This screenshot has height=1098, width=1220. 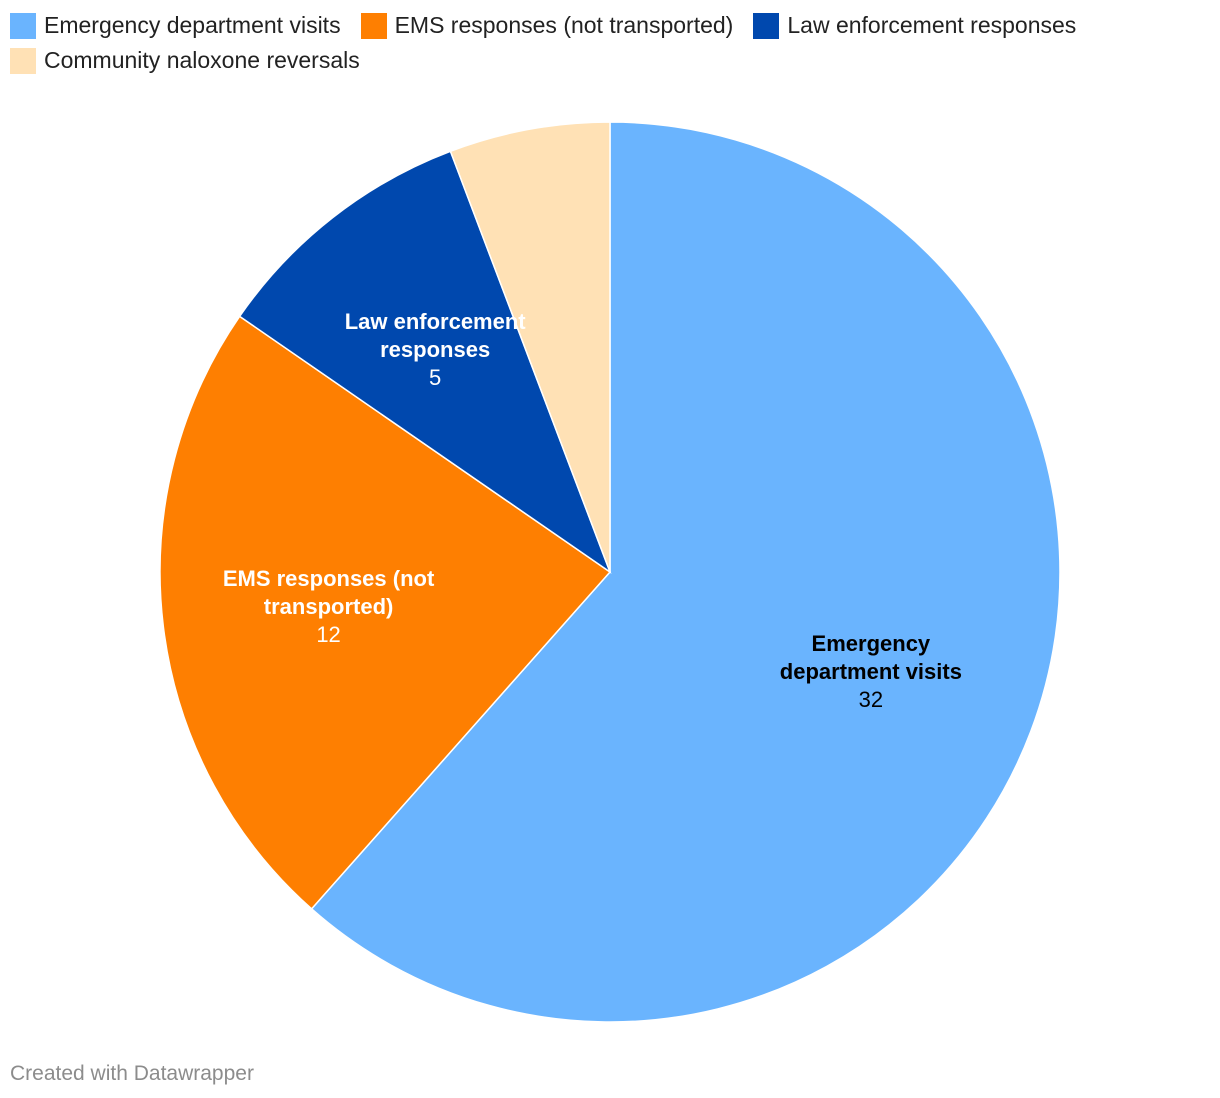 What do you see at coordinates (871, 699) in the screenshot?
I see `slice-value: 32` at bounding box center [871, 699].